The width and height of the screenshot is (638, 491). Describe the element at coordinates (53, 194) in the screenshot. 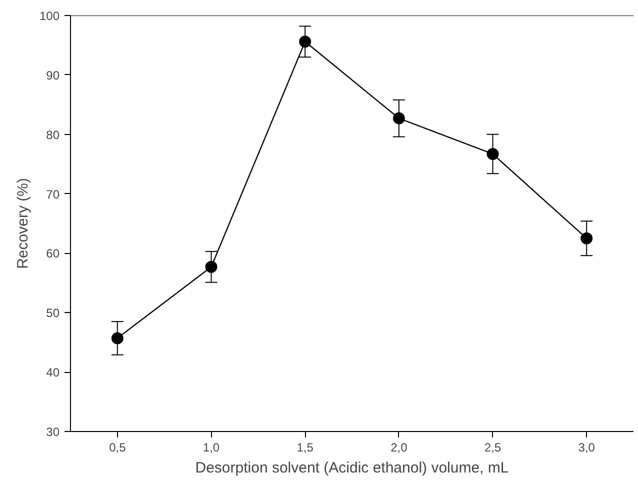

I see `y-tick-label: 70` at that location.